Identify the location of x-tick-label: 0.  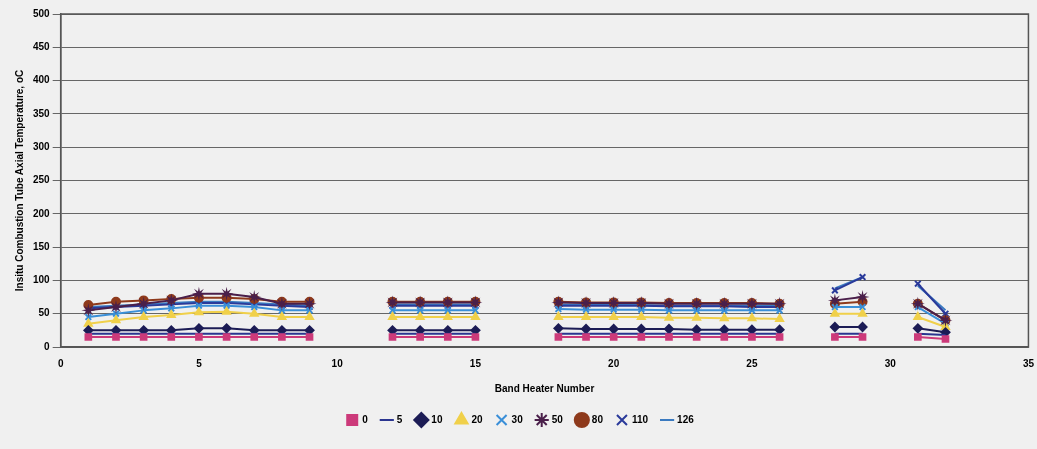
(60, 363).